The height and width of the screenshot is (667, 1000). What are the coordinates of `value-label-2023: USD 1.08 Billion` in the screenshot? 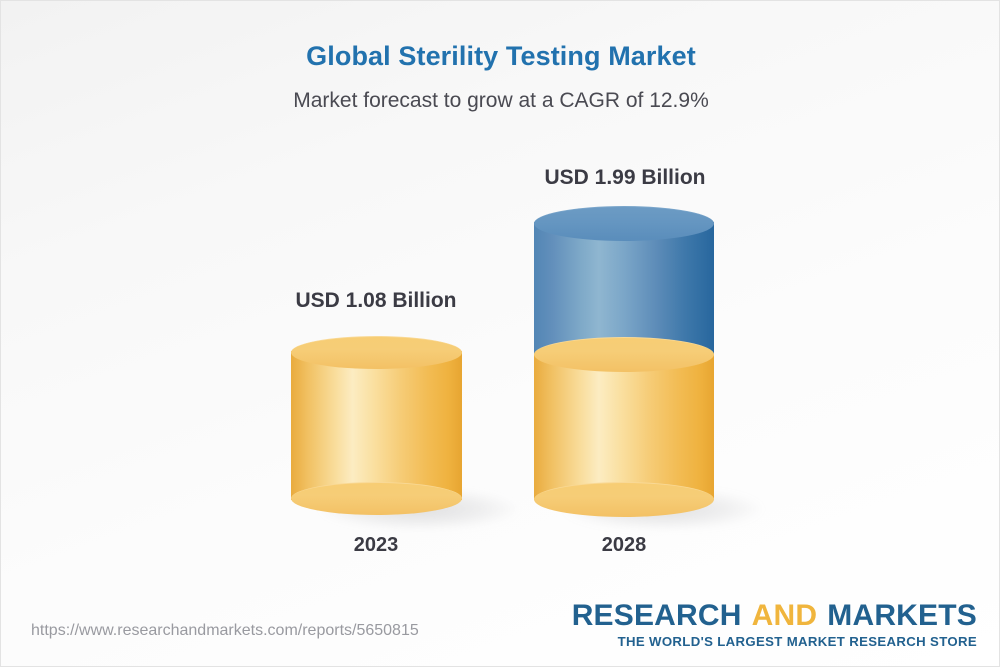 It's located at (376, 300).